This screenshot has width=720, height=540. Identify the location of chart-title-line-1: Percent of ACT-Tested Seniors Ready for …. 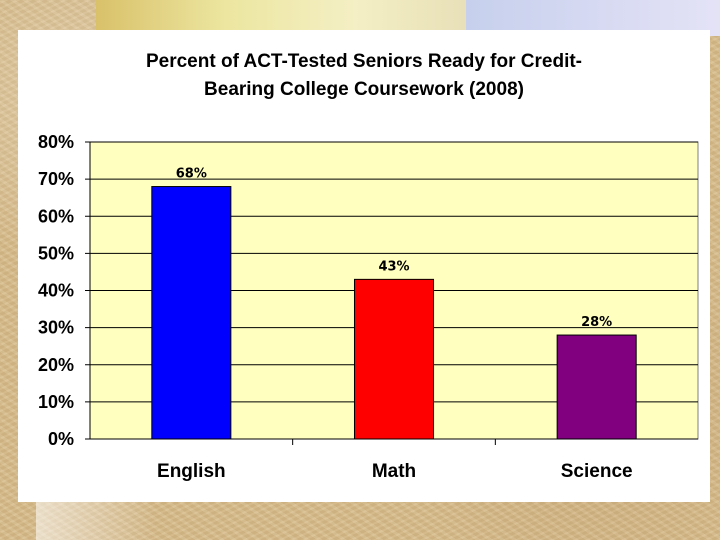
(364, 61).